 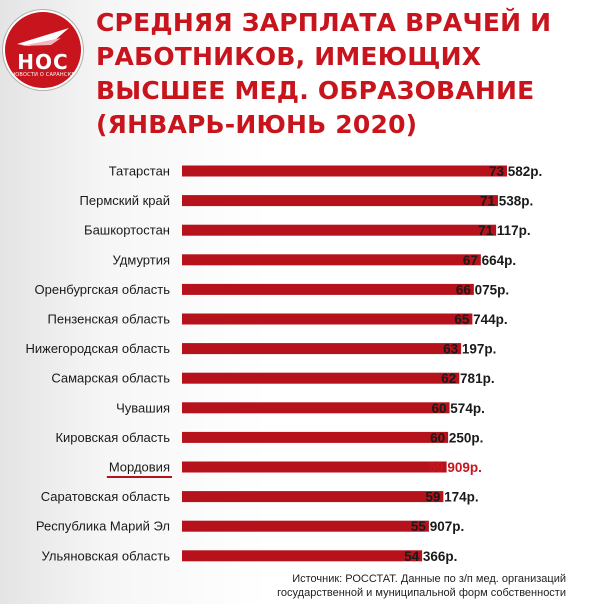 What do you see at coordinates (315, 90) in the screenshot?
I see `title-line: высшее мед. образование` at bounding box center [315, 90].